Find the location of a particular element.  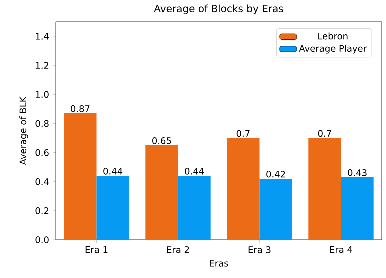

data-label: 0.65 is located at coordinates (162, 141).